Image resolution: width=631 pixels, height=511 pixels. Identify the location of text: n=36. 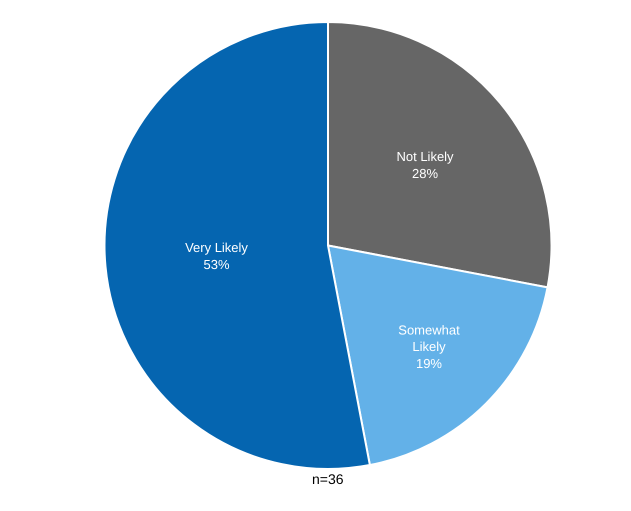
(328, 479).